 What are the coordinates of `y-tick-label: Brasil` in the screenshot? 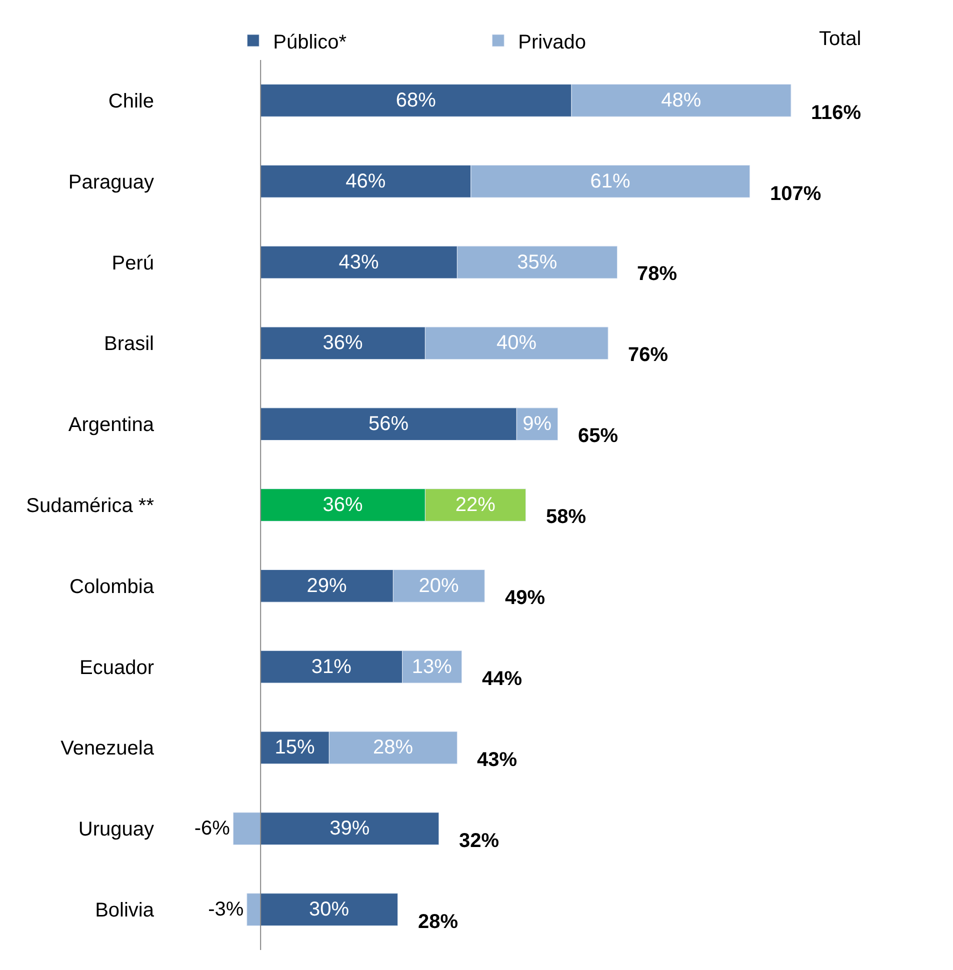 It's located at (129, 344).